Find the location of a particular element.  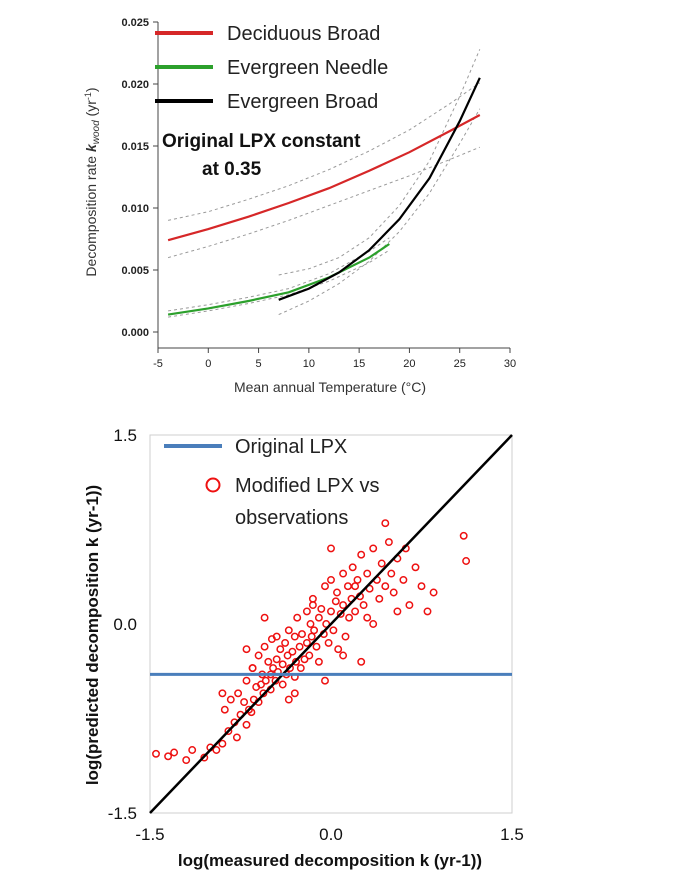

chart1-y-tick-label: 0.005 is located at coordinates (135, 271).